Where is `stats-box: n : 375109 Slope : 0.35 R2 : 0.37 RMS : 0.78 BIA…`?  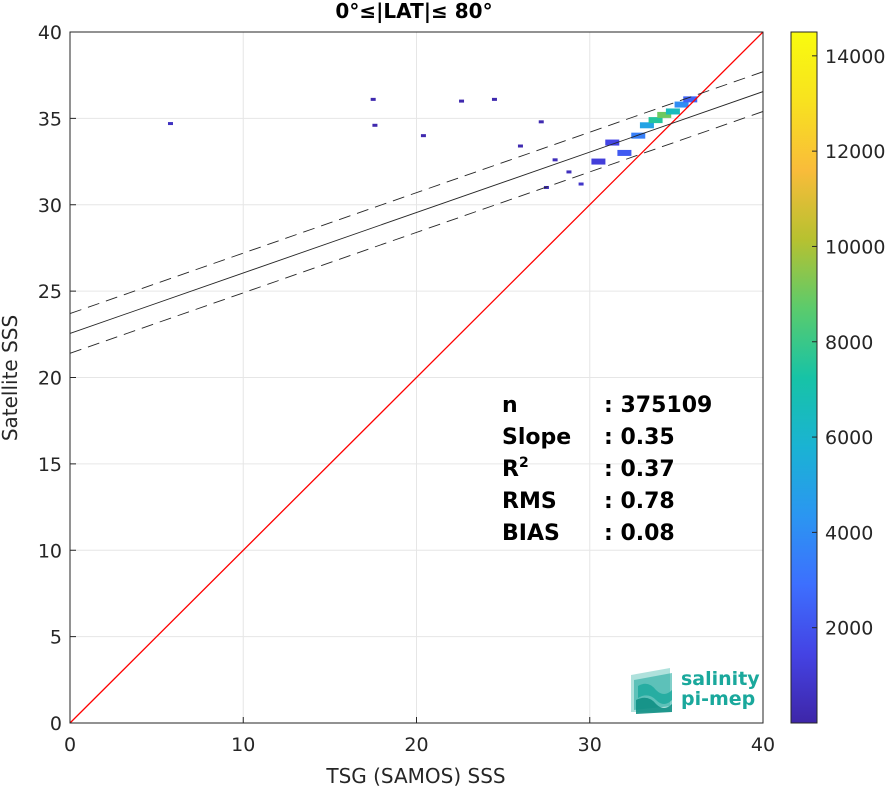
stats-box: n : 375109 Slope : 0.35 R2 : 0.37 RMS : 0.78 BIA… is located at coordinates (607, 469).